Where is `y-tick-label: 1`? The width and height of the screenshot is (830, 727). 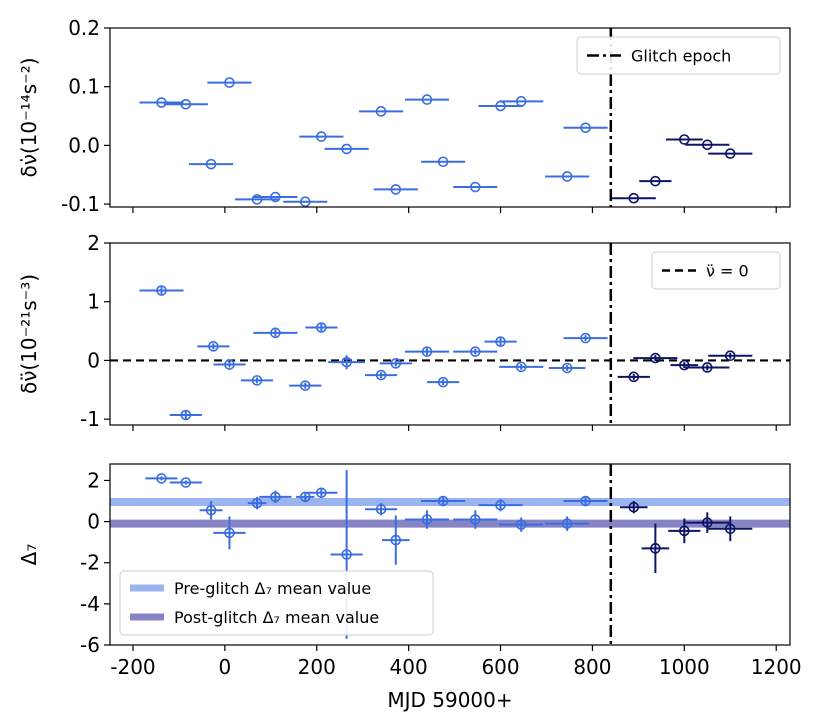
y-tick-label: 1 is located at coordinates (93, 302).